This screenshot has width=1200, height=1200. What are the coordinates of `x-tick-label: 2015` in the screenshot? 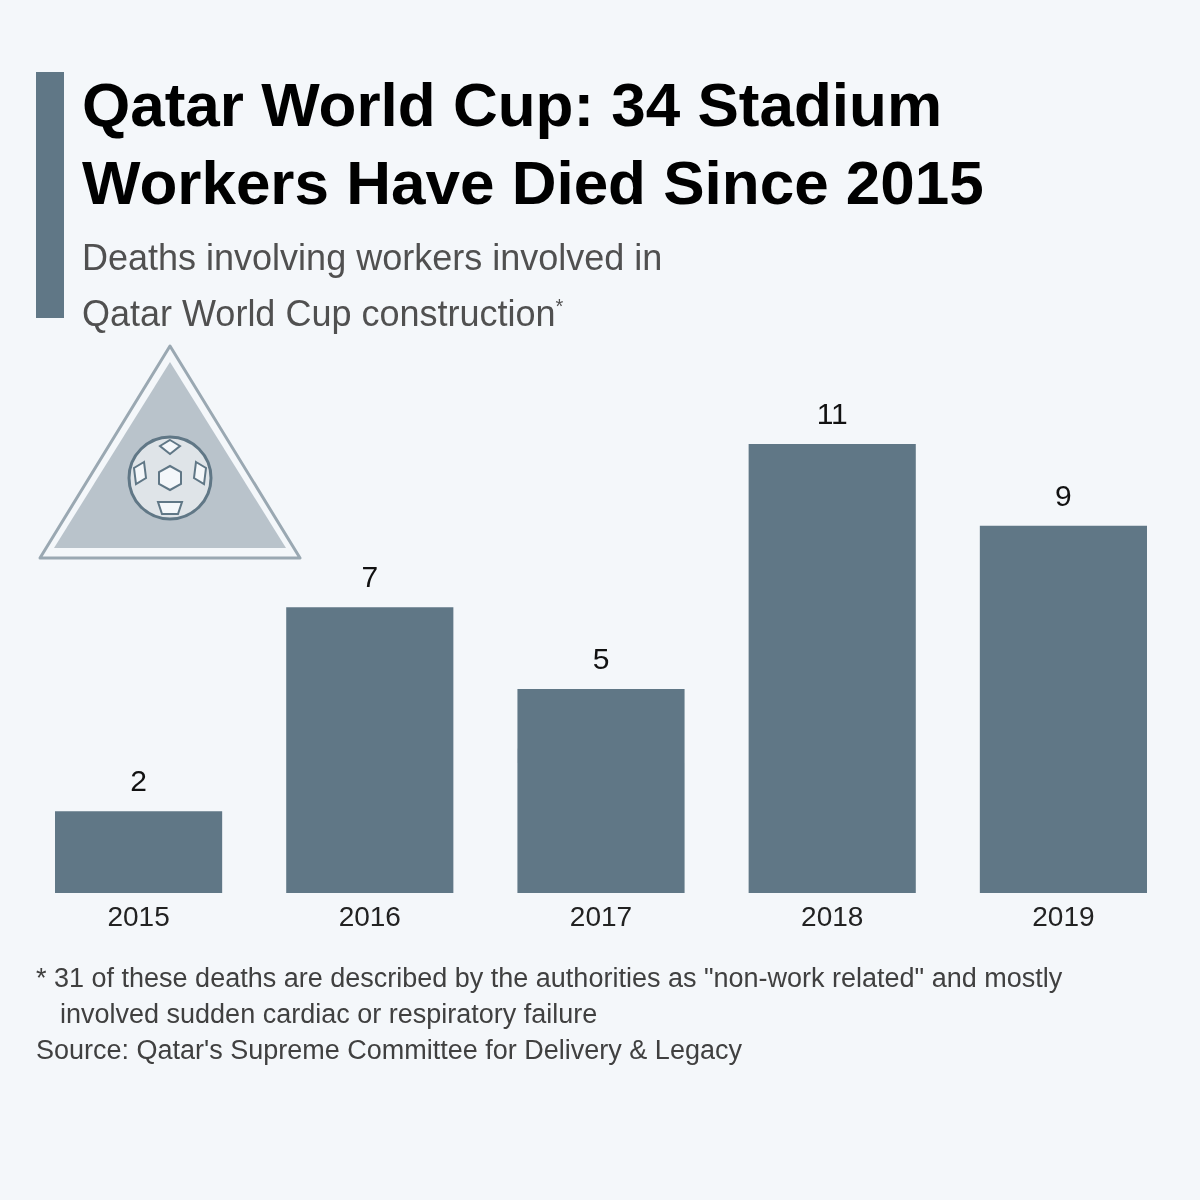 It's located at (138, 916).